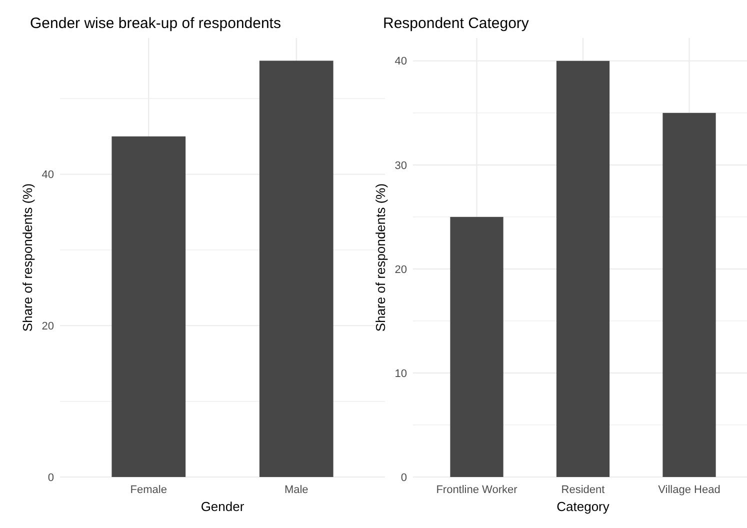  What do you see at coordinates (583, 490) in the screenshot?
I see `x-tick-label: Resident` at bounding box center [583, 490].